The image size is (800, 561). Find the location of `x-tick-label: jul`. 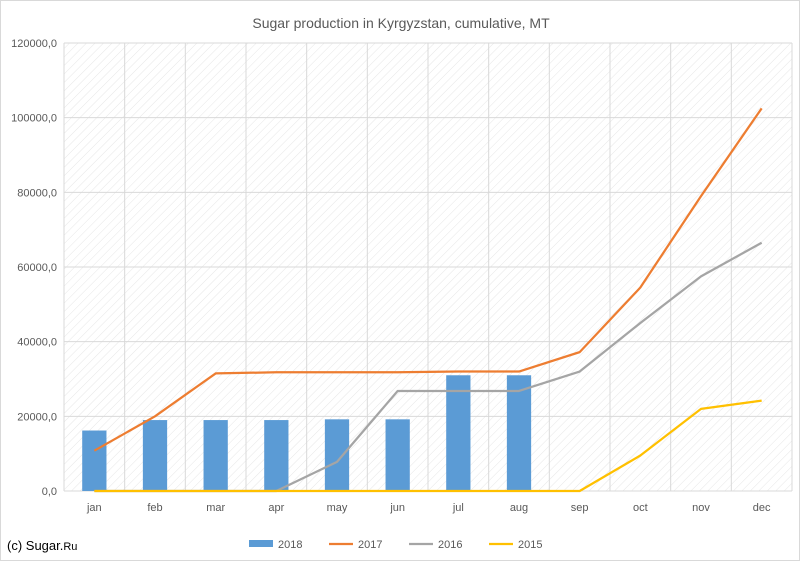

x-tick-label: jul is located at coordinates (458, 508).